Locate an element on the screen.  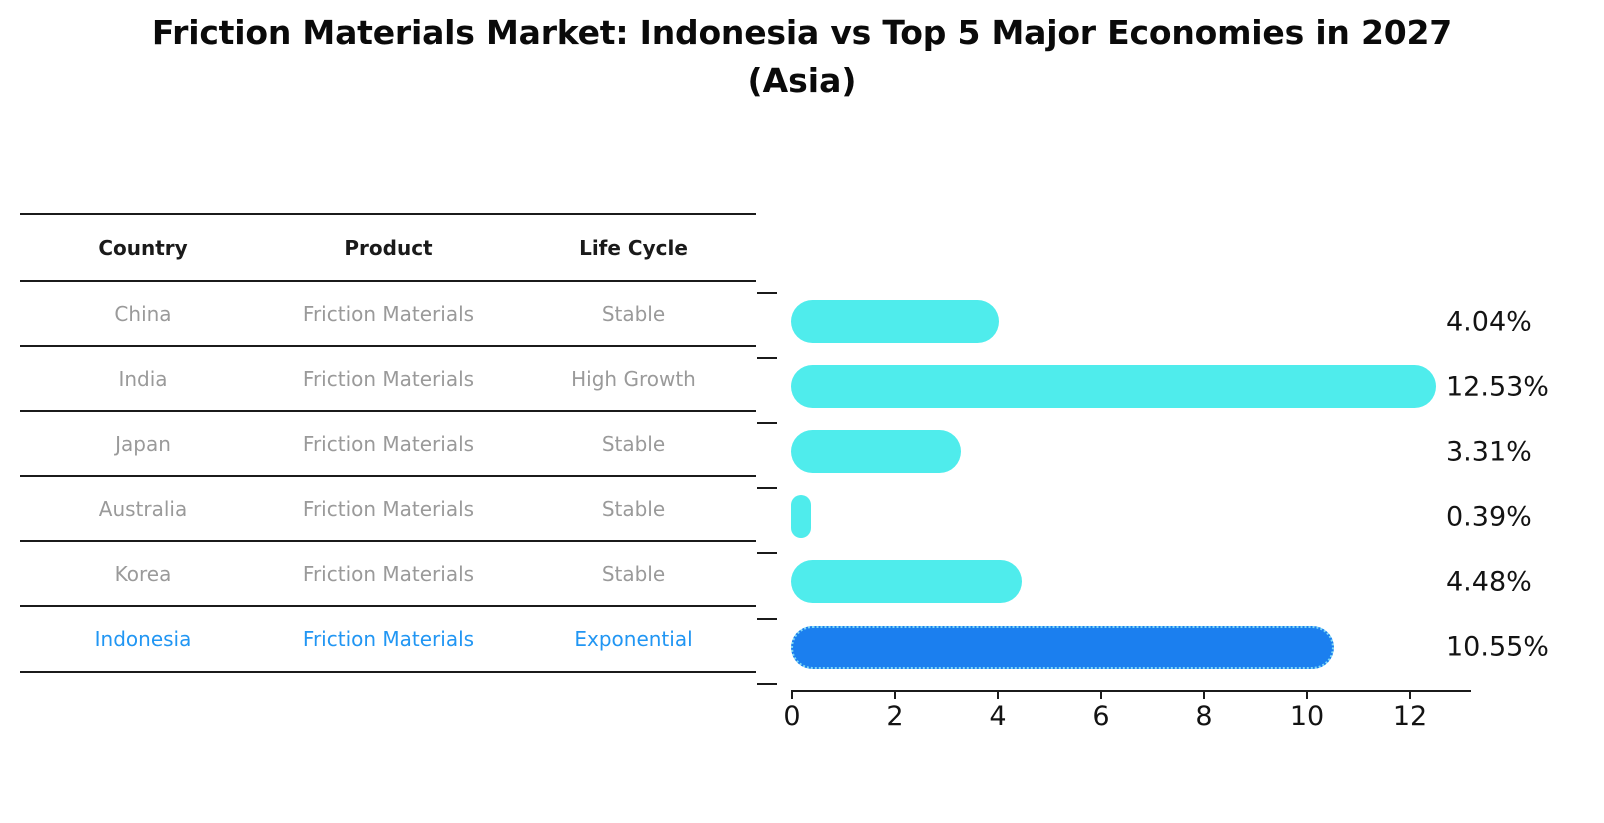
cell-country: China is located at coordinates (143, 314).